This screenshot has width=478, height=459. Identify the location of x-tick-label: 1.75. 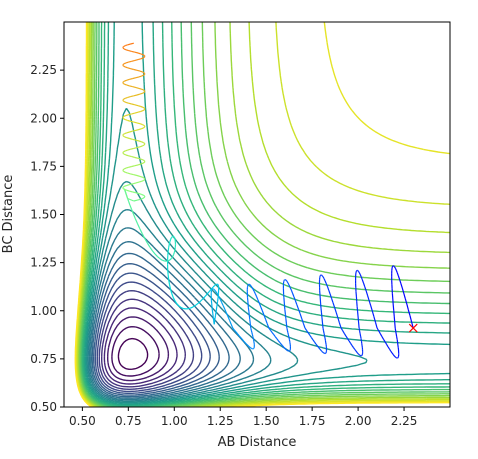
(312, 421).